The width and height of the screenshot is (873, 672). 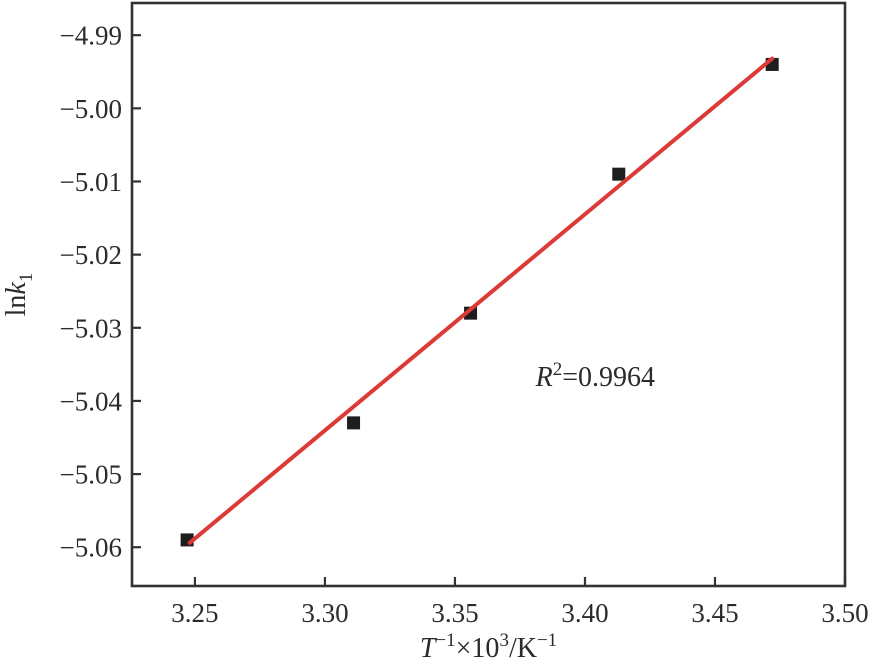 What do you see at coordinates (454, 613) in the screenshot?
I see `x-axis-tick-label: 3.35` at bounding box center [454, 613].